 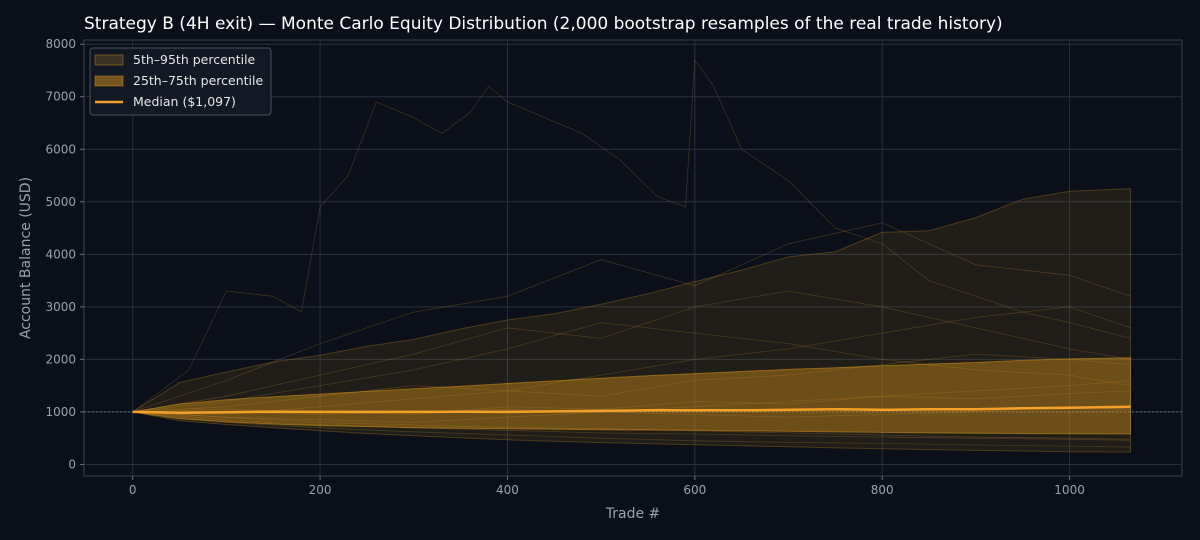 What do you see at coordinates (26, 258) in the screenshot?
I see `y-axis-label: Account Balance (USD)` at bounding box center [26, 258].